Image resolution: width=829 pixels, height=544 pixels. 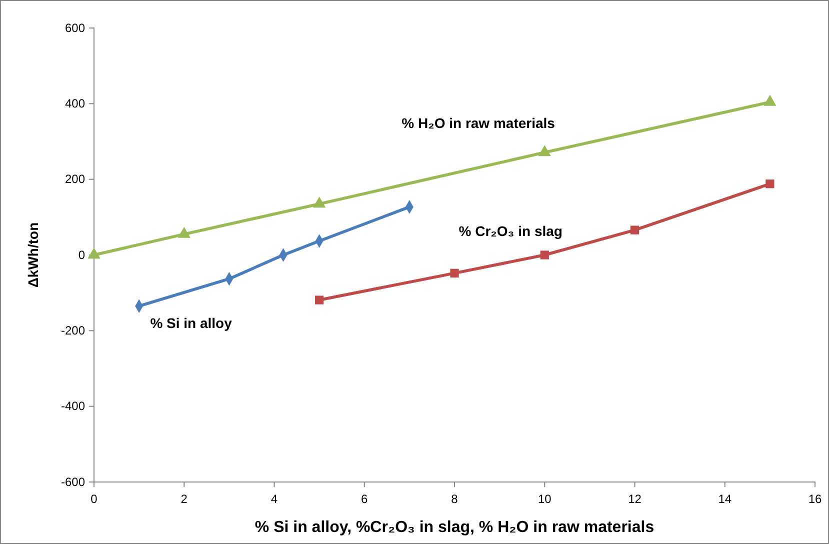 I want to click on y-axis-title: ΔkWh/ton, so click(x=33, y=255).